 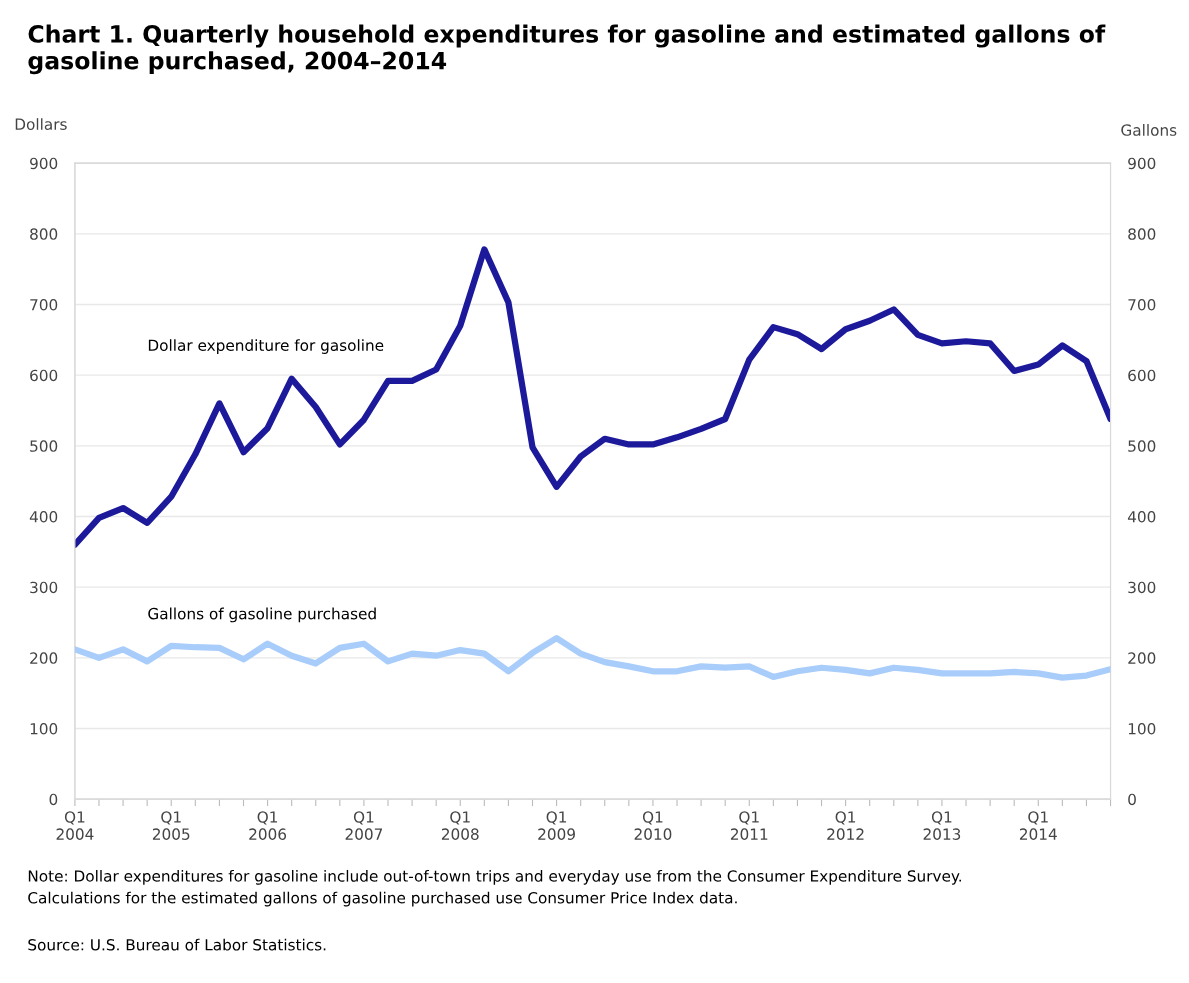 What do you see at coordinates (268, 825) in the screenshot?
I see `x-tick-label: Q1 2006` at bounding box center [268, 825].